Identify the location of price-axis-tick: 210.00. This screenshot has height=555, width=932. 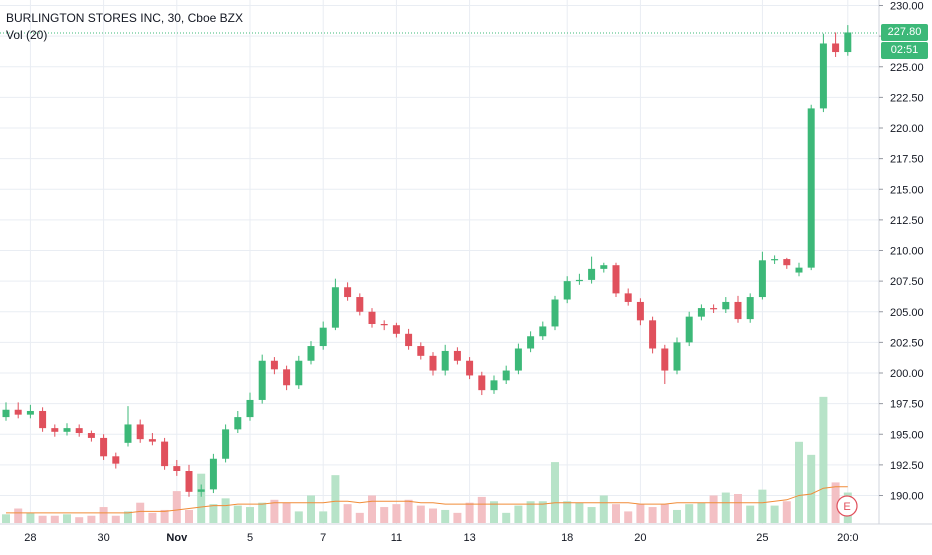
(907, 252).